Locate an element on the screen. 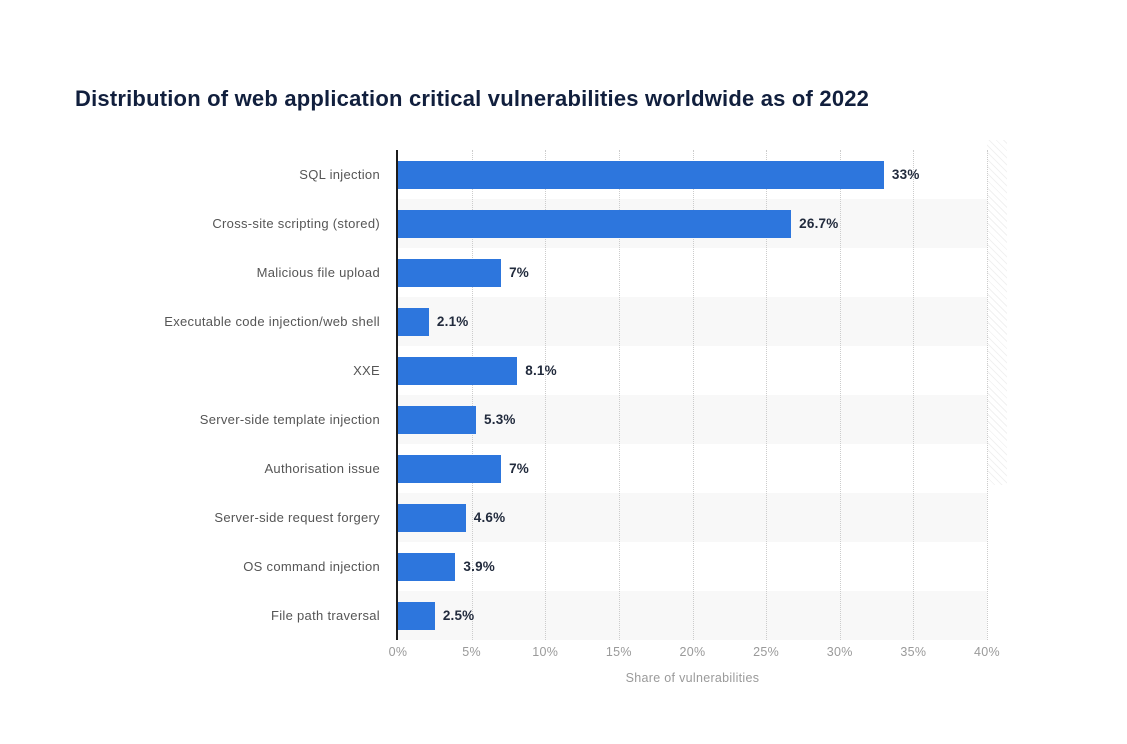  category-label: Cross-site scripting (stored) is located at coordinates (296, 223).